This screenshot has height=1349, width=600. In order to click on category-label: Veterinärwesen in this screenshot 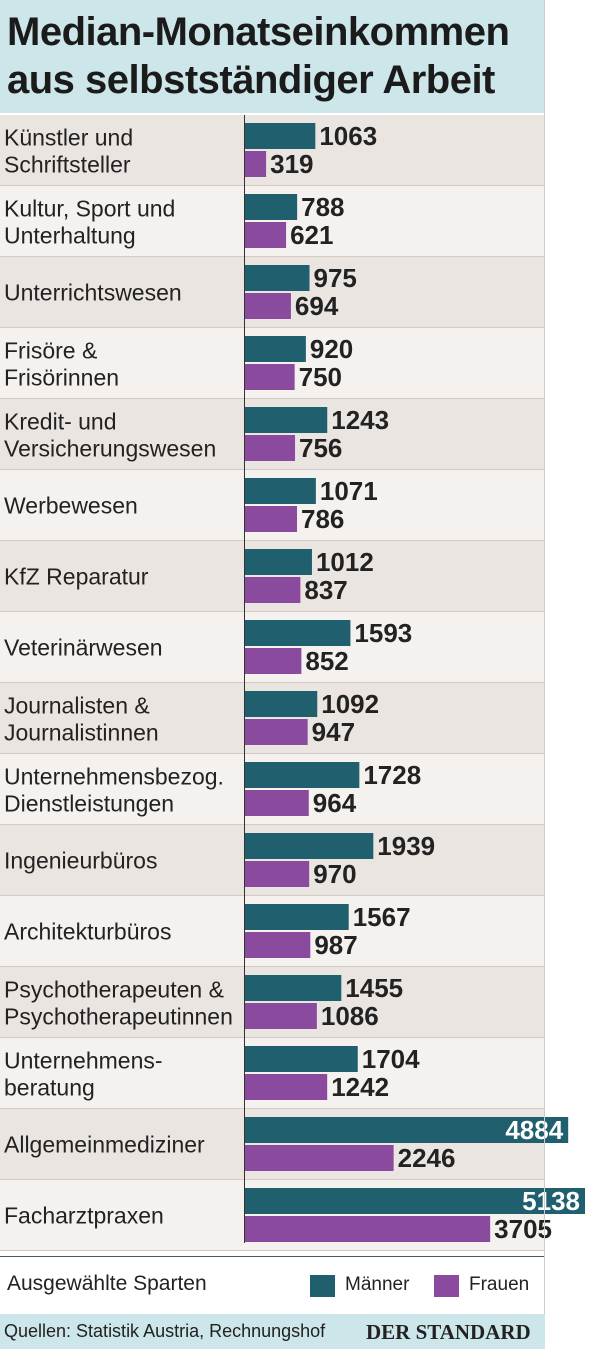, I will do `click(83, 648)`.